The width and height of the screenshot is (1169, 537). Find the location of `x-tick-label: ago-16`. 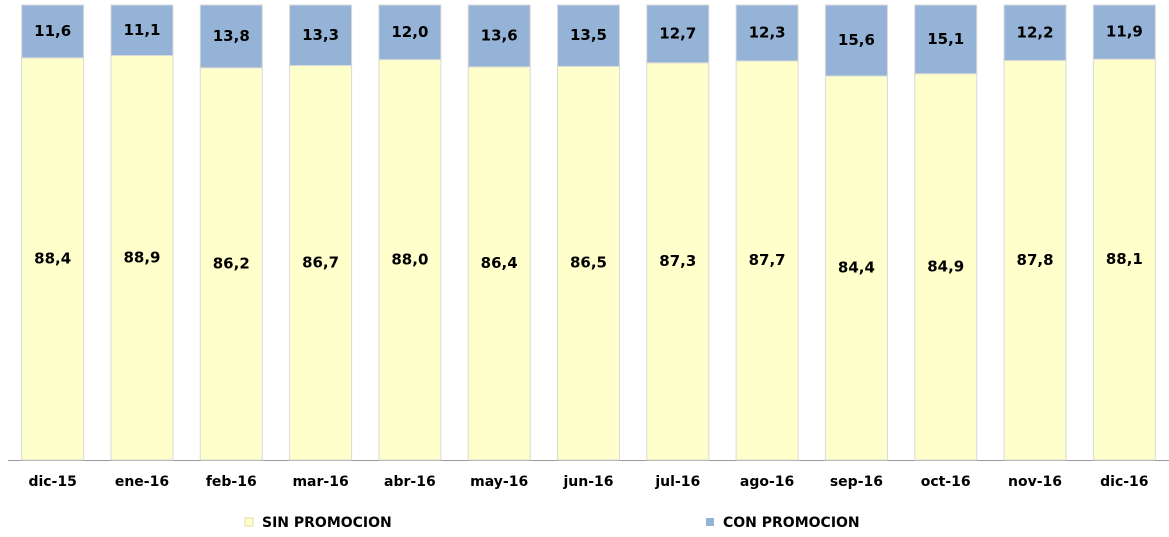

x-tick-label: ago-16 is located at coordinates (767, 482).